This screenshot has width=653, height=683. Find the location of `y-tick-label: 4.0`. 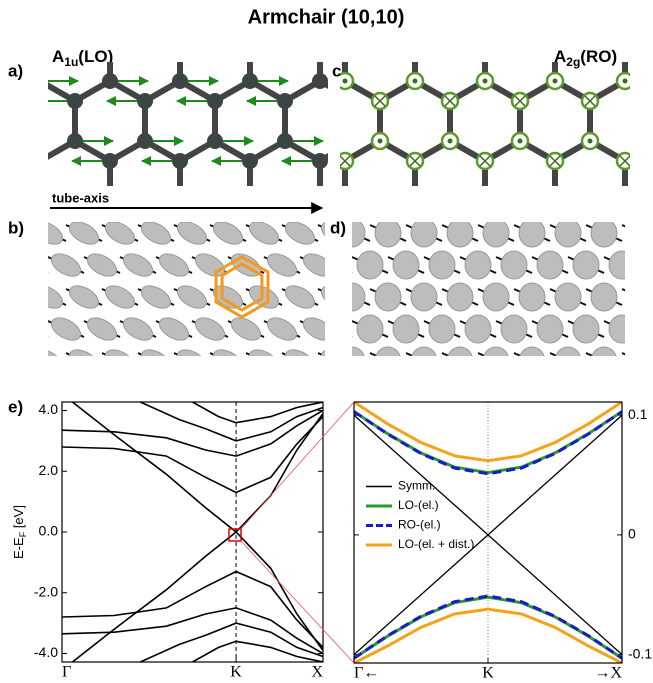

y-tick-label: 4.0 is located at coordinates (49, 409).